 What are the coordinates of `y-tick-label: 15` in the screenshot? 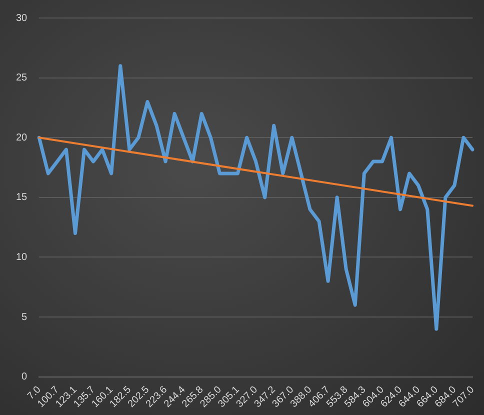 It's located at (22, 198).